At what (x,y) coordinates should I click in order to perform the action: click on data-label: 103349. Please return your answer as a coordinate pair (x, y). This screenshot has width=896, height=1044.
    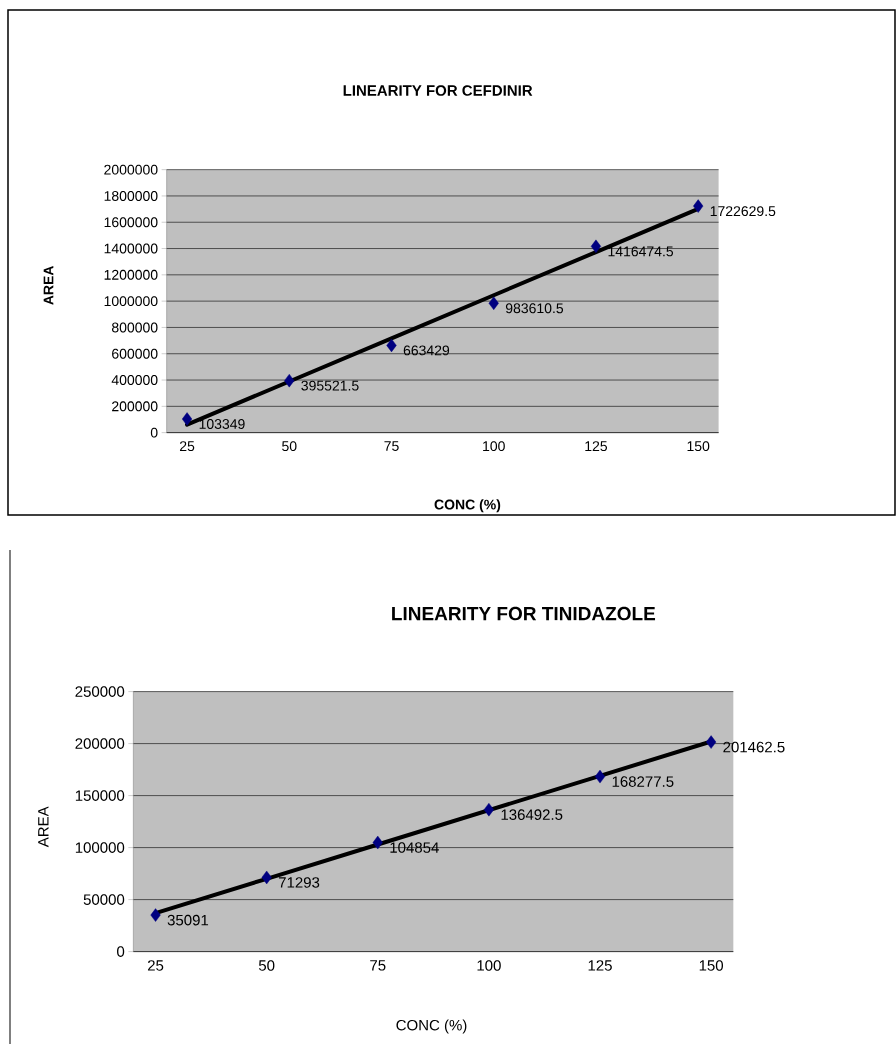
    Looking at the image, I should click on (222, 424).